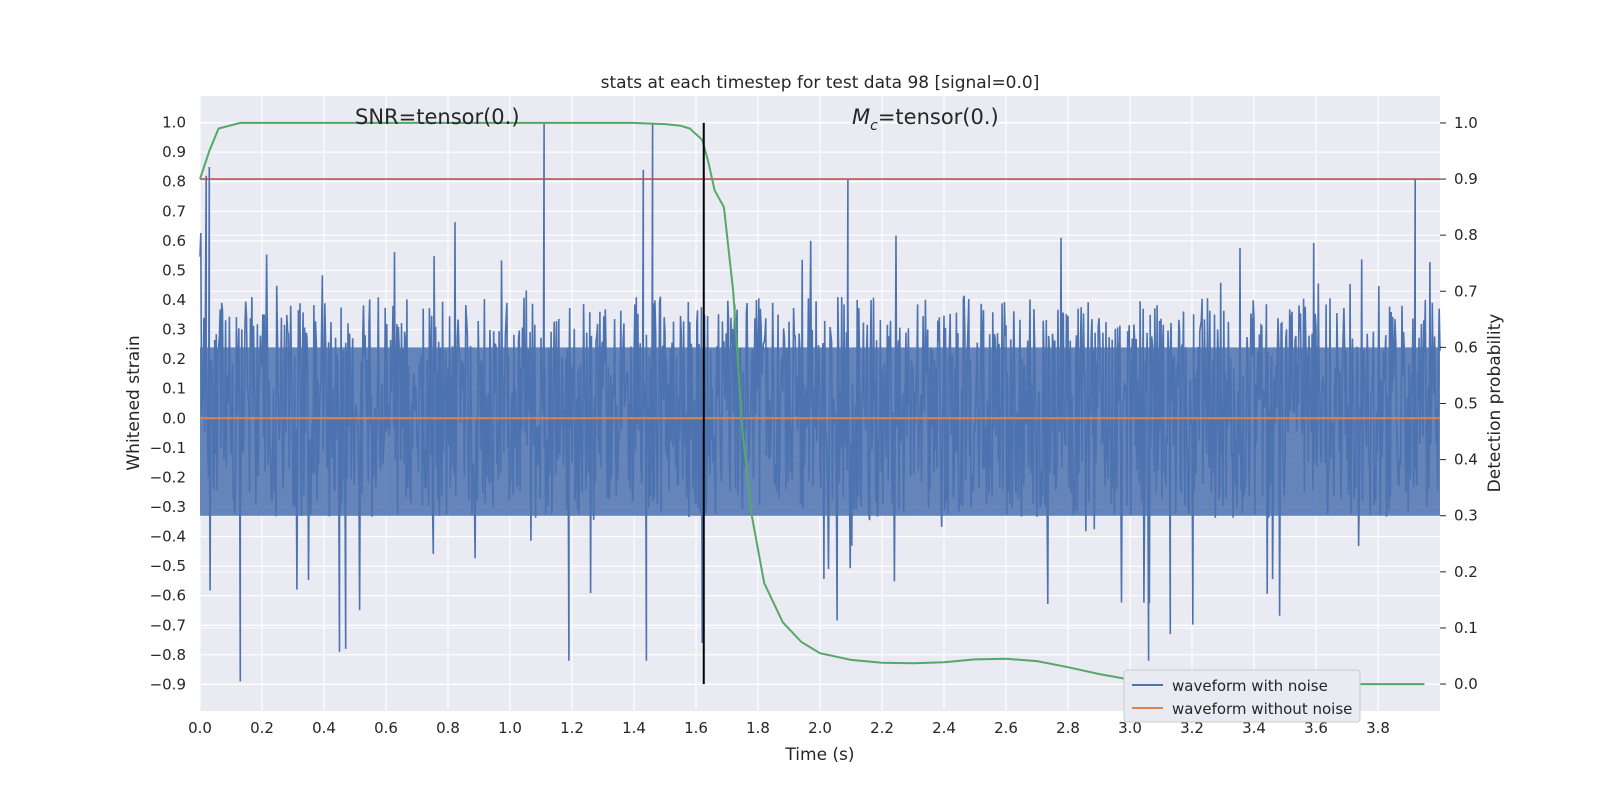 Image resolution: width=1600 pixels, height=800 pixels. I want to click on y-left-tick-label: 0.4, so click(174, 300).